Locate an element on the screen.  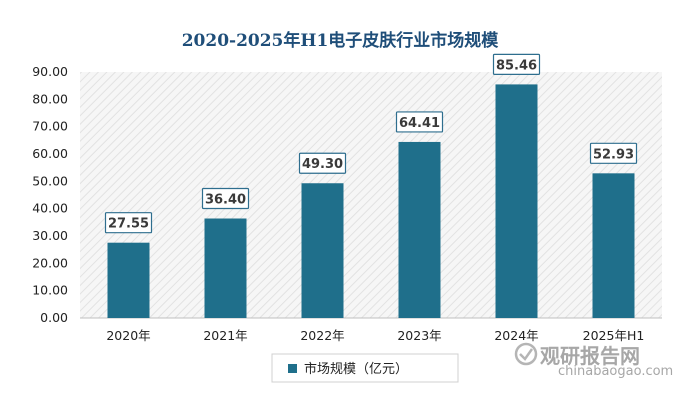
data-label: 85.46 is located at coordinates (516, 65).